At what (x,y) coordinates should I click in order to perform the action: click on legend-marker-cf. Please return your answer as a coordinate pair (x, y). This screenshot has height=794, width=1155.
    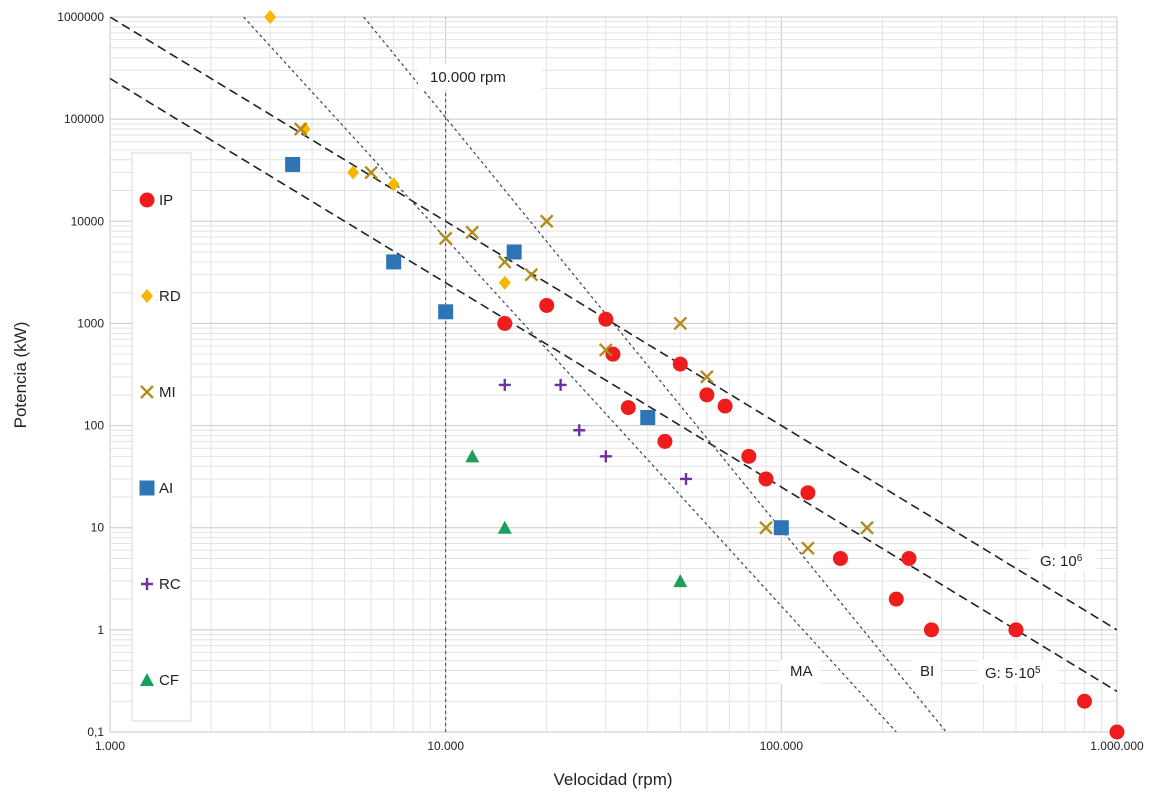
    Looking at the image, I should click on (147, 679).